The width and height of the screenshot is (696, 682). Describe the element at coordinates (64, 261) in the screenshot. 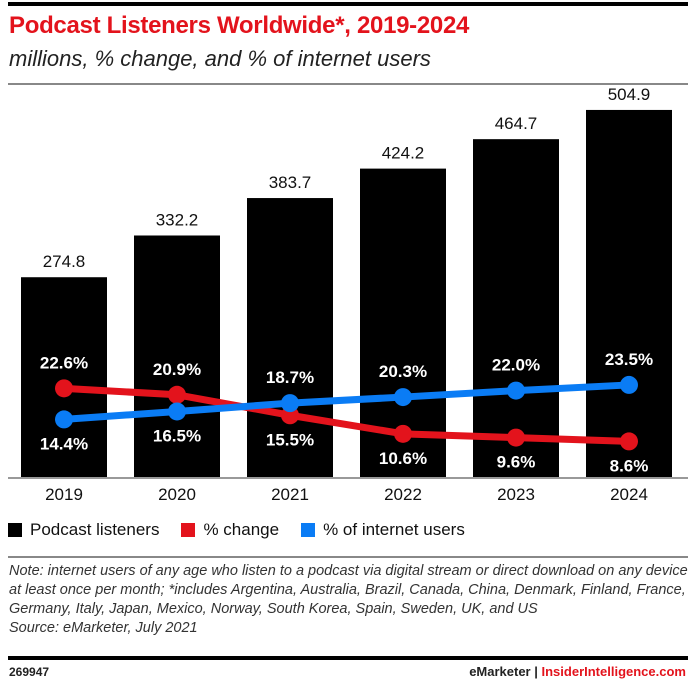

I see `bar-value-label: 274.8` at that location.